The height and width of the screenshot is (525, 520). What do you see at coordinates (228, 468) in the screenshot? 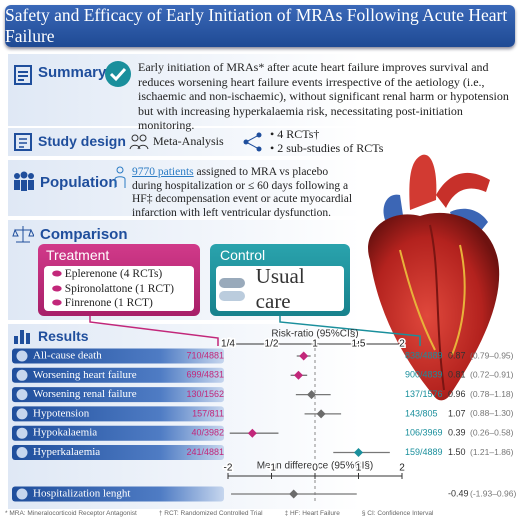
I see `x-tick-label: -2` at bounding box center [228, 468].